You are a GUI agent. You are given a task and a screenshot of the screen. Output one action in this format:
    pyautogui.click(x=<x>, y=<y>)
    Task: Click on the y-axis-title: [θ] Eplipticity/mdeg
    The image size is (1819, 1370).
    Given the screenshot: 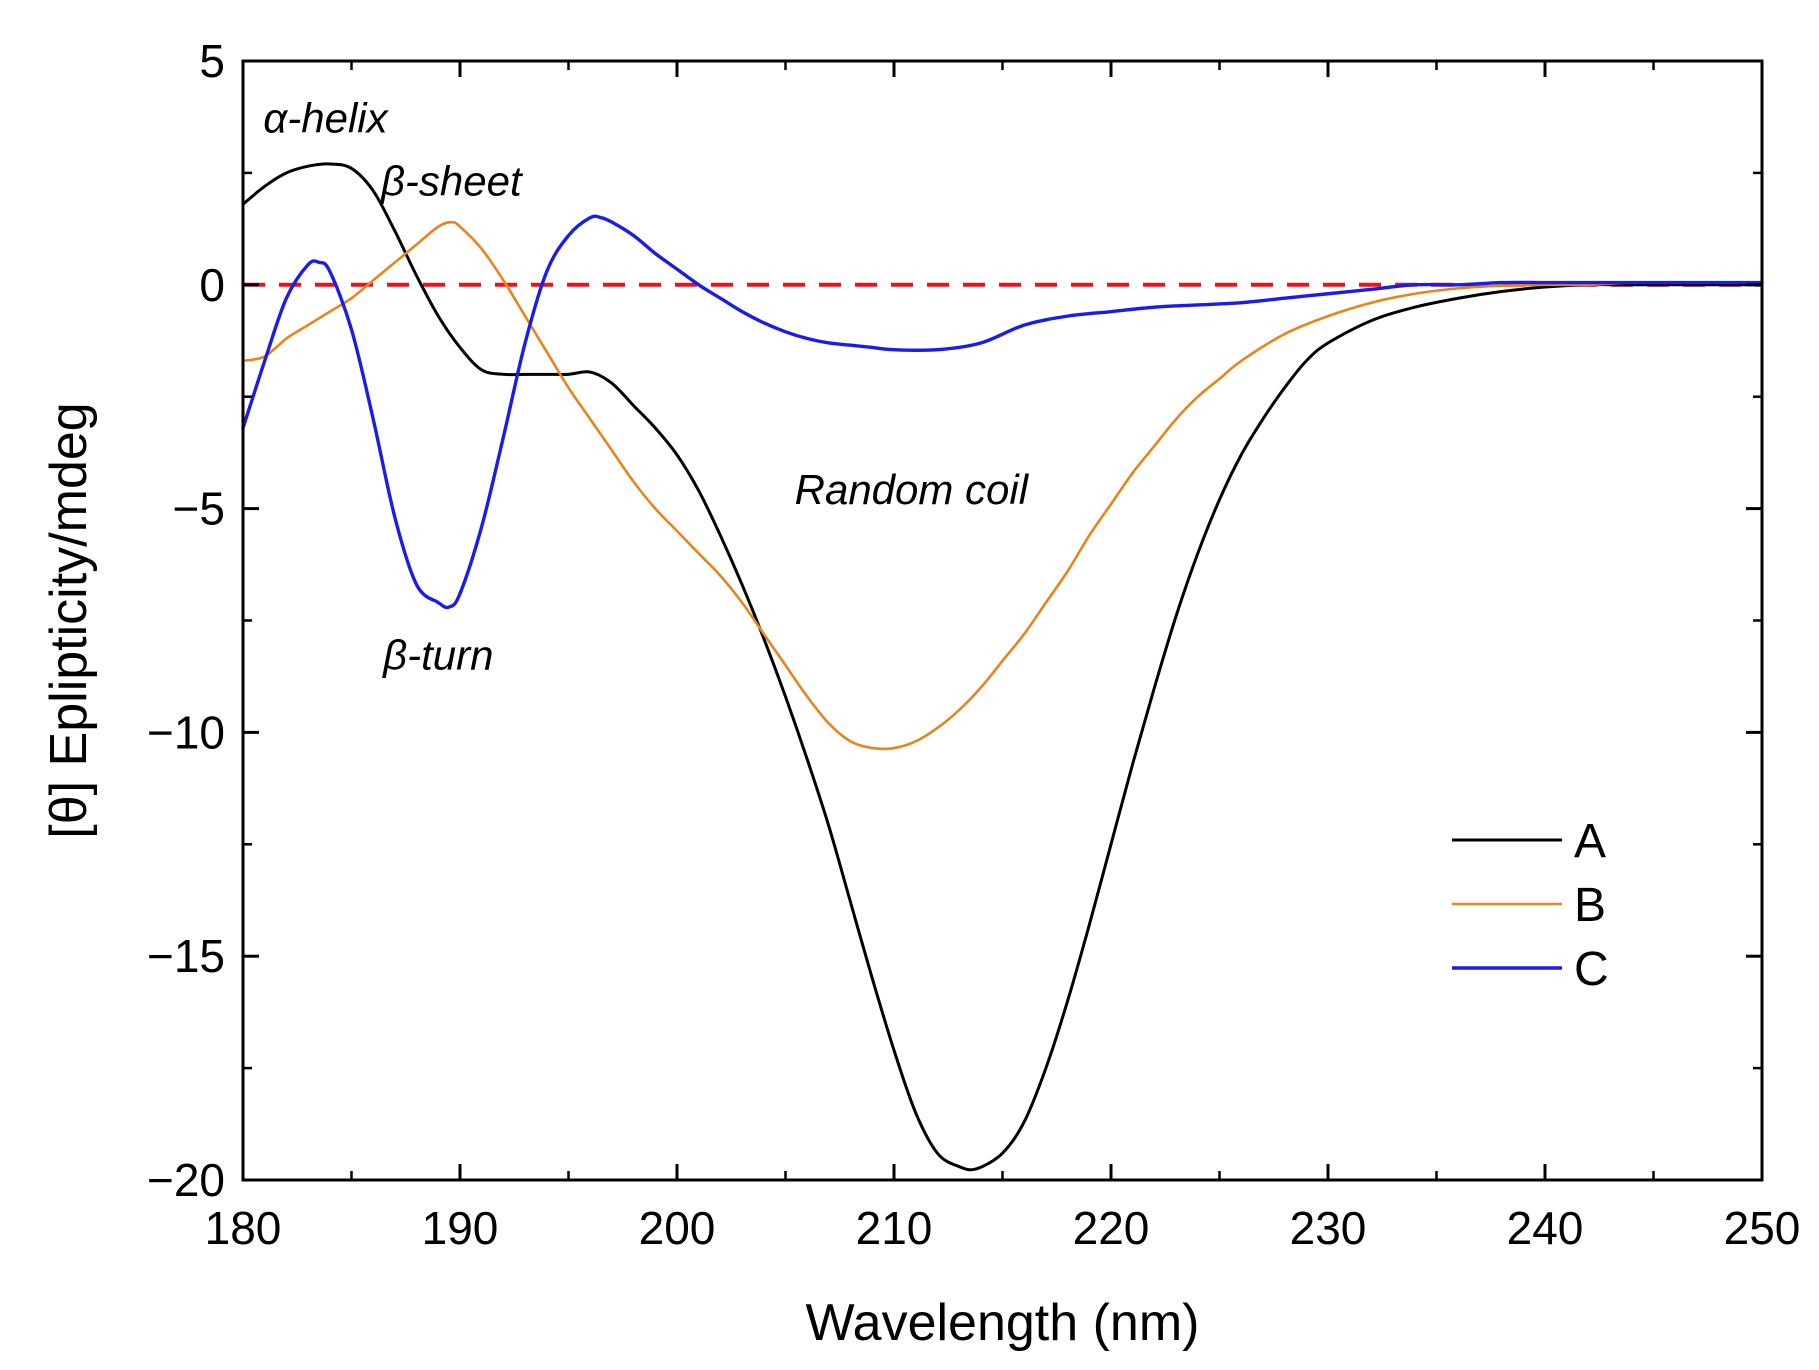 What is the action you would take?
    pyautogui.click(x=69, y=620)
    